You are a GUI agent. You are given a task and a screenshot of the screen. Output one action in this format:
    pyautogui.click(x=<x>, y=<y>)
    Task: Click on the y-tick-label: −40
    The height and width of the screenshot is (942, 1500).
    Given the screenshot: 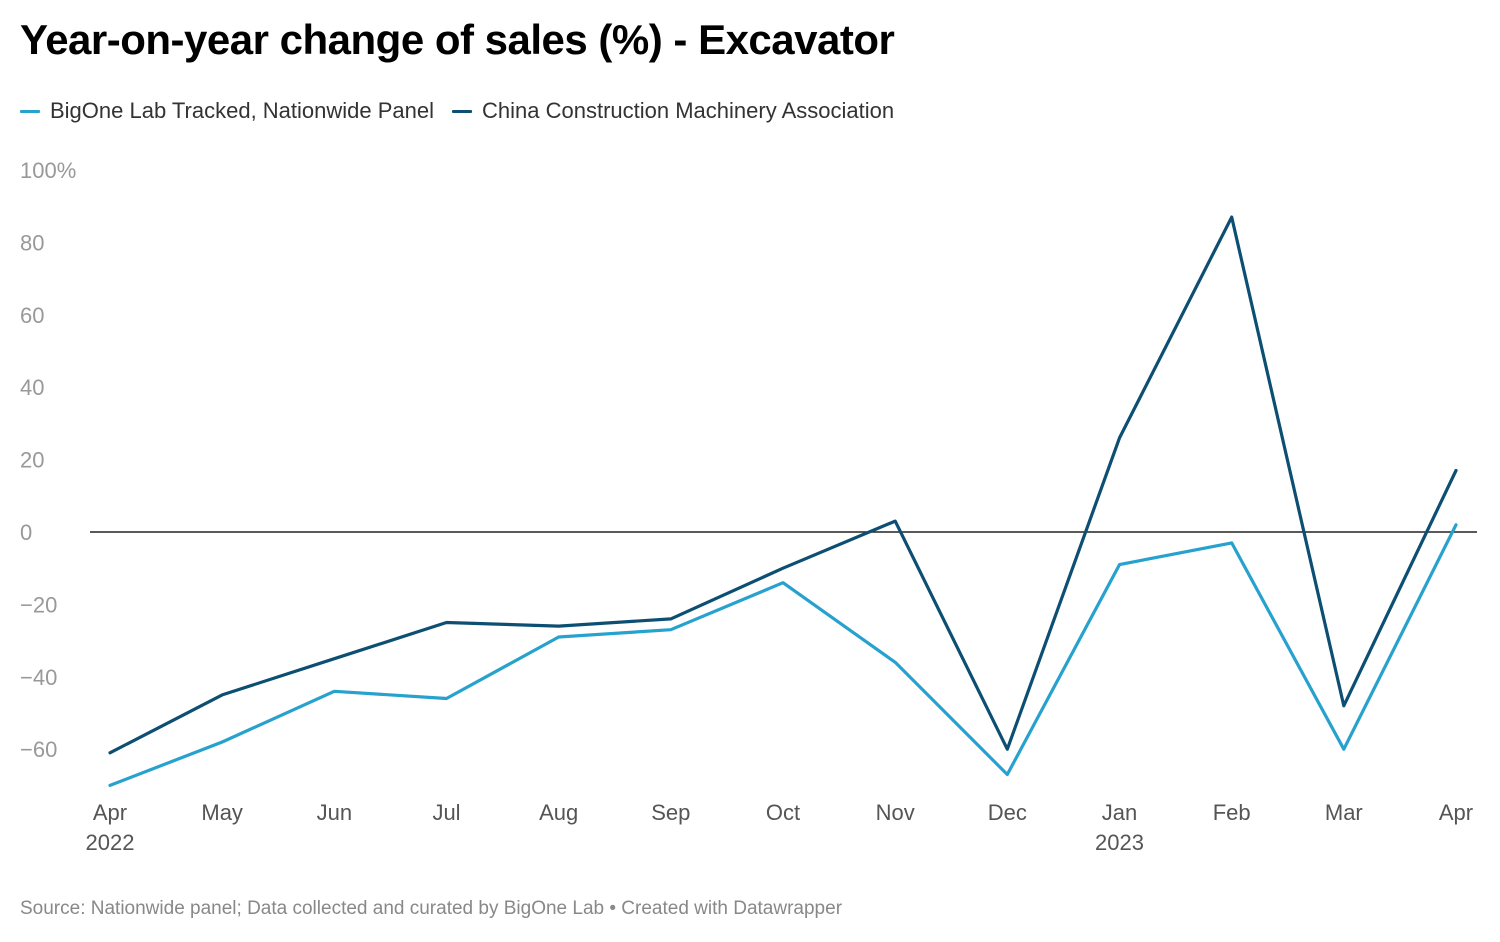 What is the action you would take?
    pyautogui.click(x=38, y=677)
    